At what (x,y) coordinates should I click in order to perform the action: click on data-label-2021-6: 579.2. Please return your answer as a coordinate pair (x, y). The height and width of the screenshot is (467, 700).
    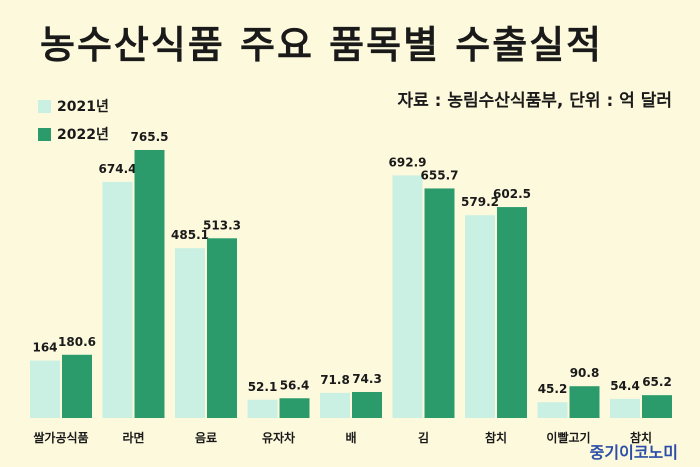
    Looking at the image, I should click on (480, 202).